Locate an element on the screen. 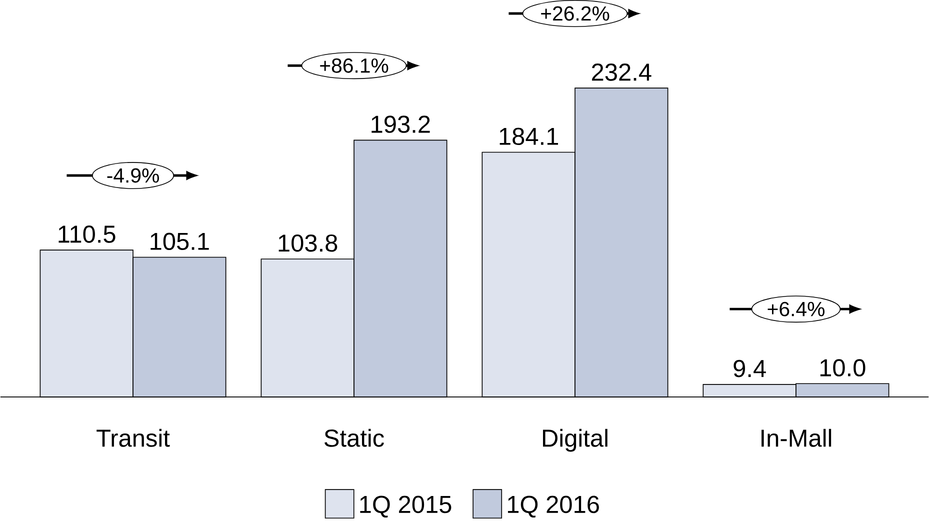 This screenshot has height=524, width=929. data-label: 105.1 is located at coordinates (179, 241).